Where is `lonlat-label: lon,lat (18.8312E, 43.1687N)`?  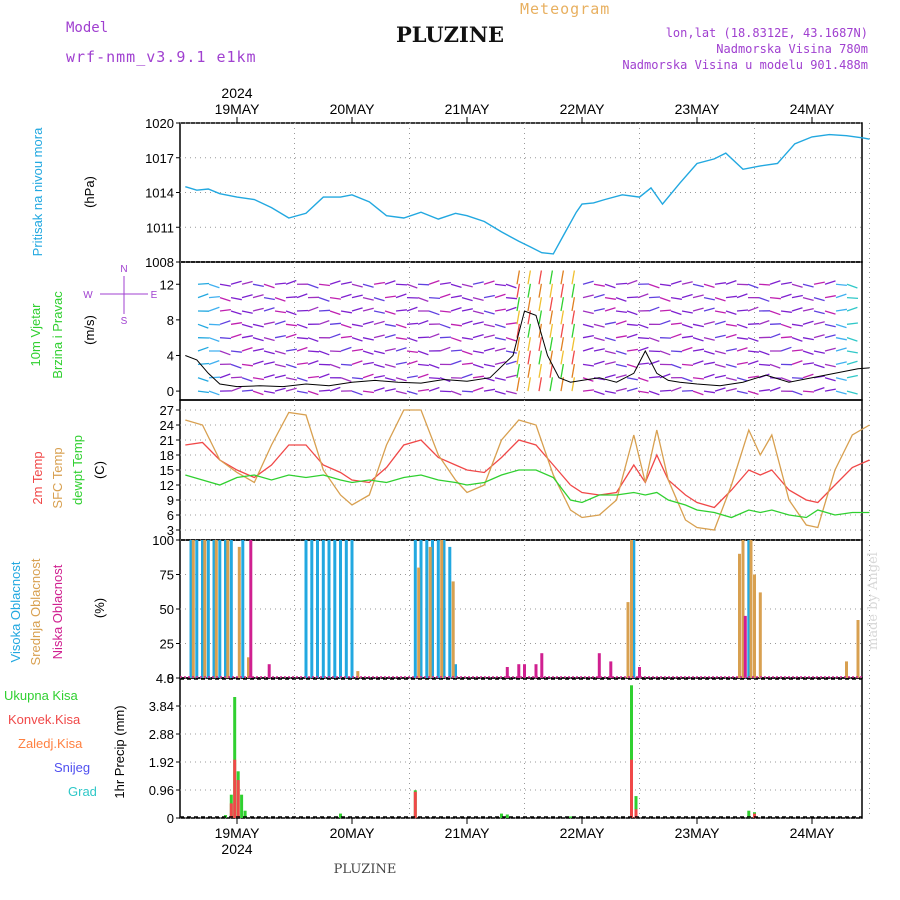 lonlat-label: lon,lat (18.8312E, 43.1687N) is located at coordinates (766, 33).